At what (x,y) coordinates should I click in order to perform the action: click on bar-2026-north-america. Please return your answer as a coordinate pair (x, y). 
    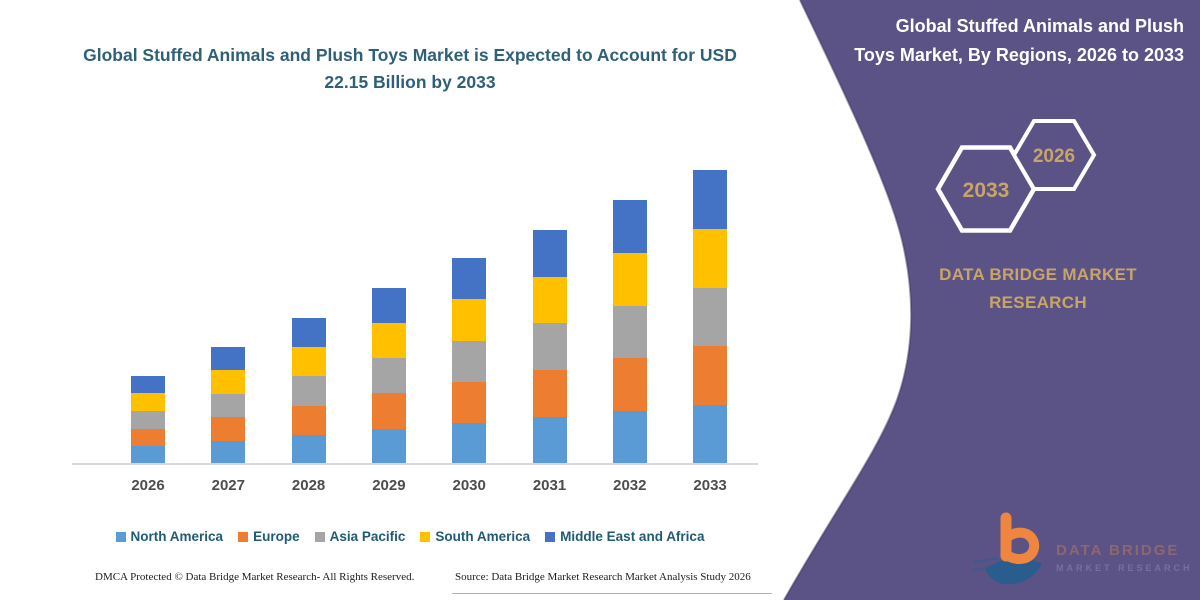
    Looking at the image, I should click on (148, 455).